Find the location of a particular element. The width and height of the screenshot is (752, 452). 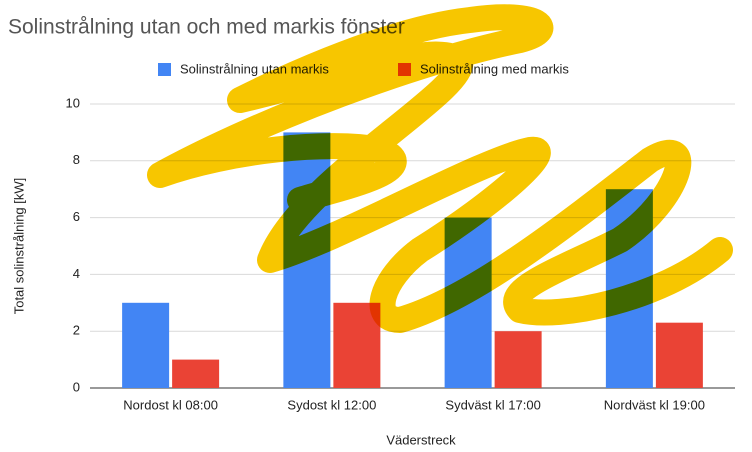

legend-swatch is located at coordinates (164, 69).